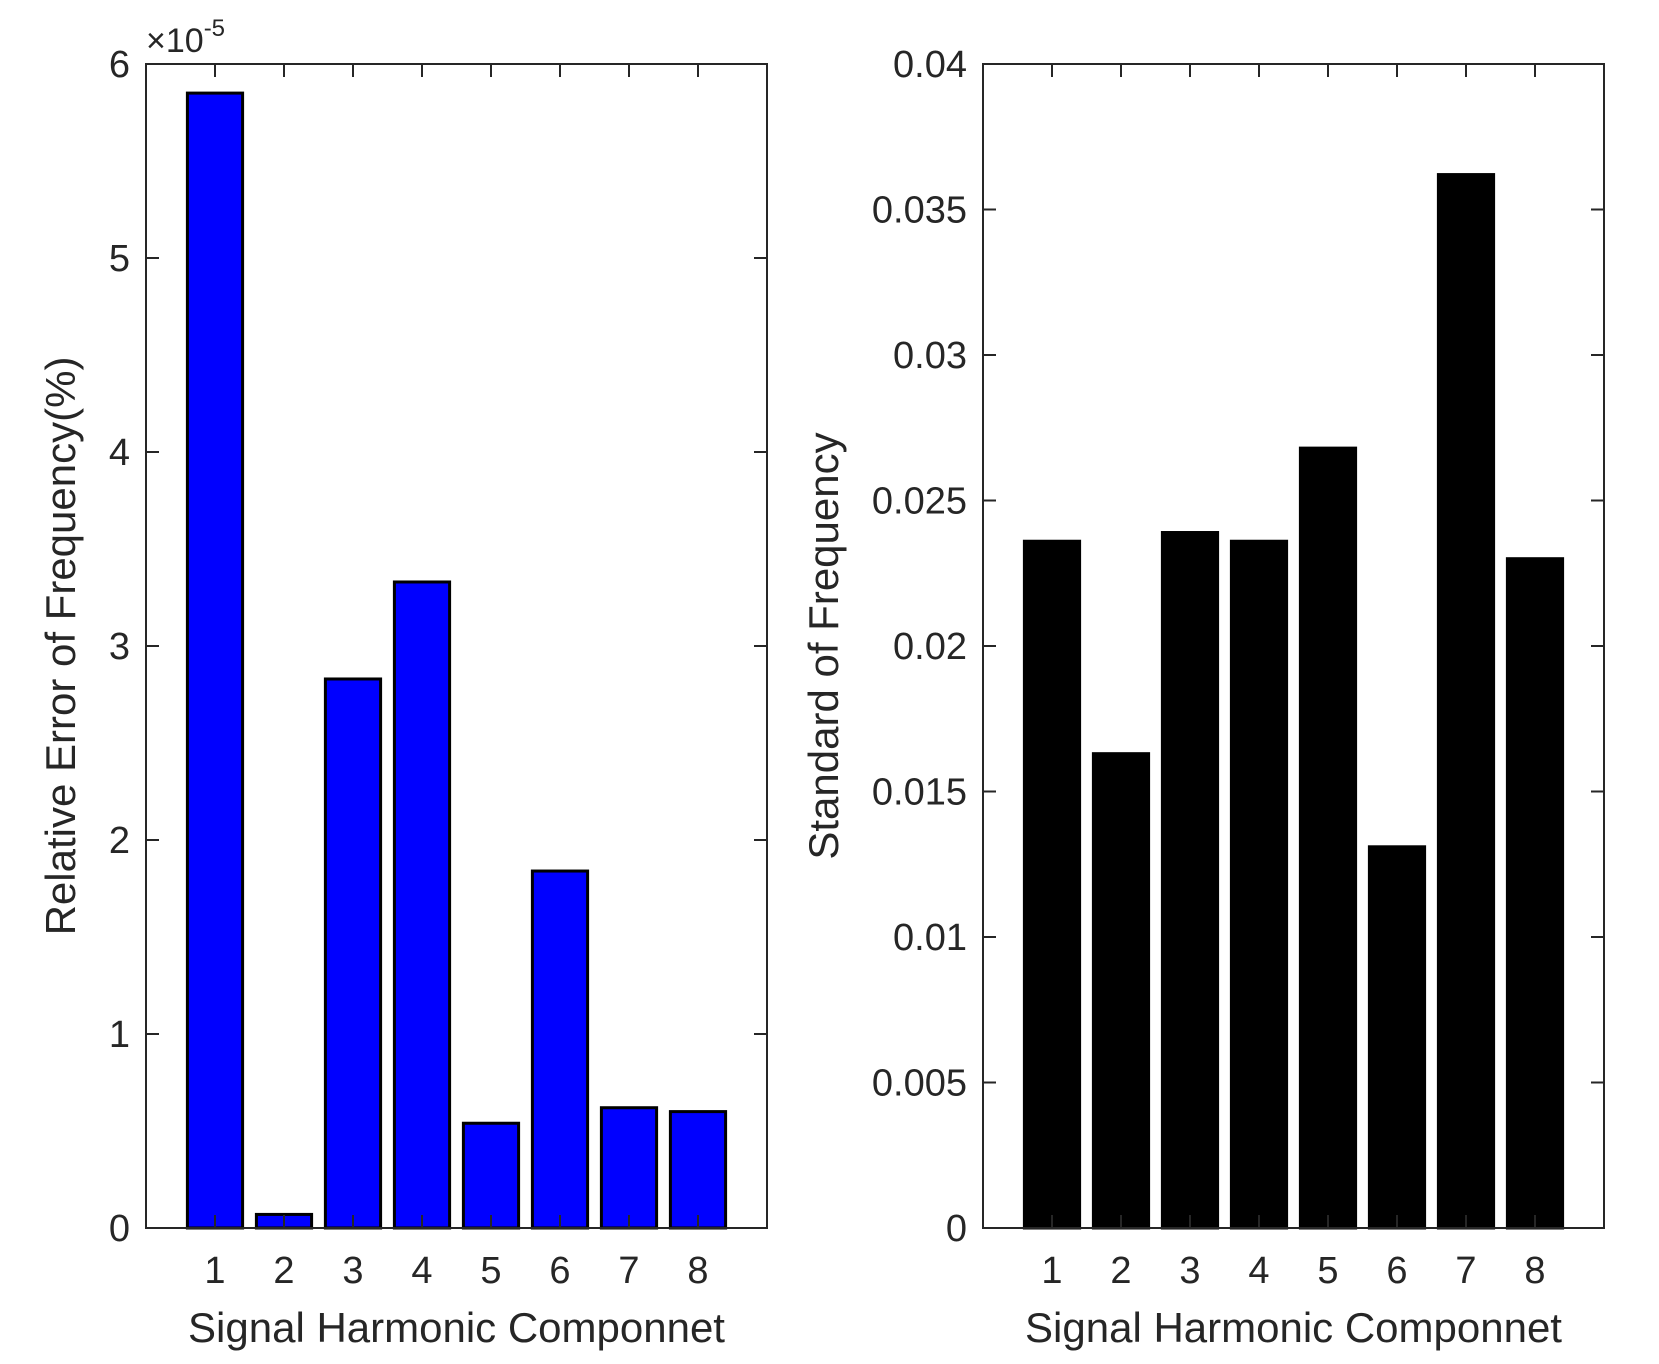 Image resolution: width=1659 pixels, height=1364 pixels. What do you see at coordinates (119, 647) in the screenshot?
I see `y-tick-label: 3` at bounding box center [119, 647].